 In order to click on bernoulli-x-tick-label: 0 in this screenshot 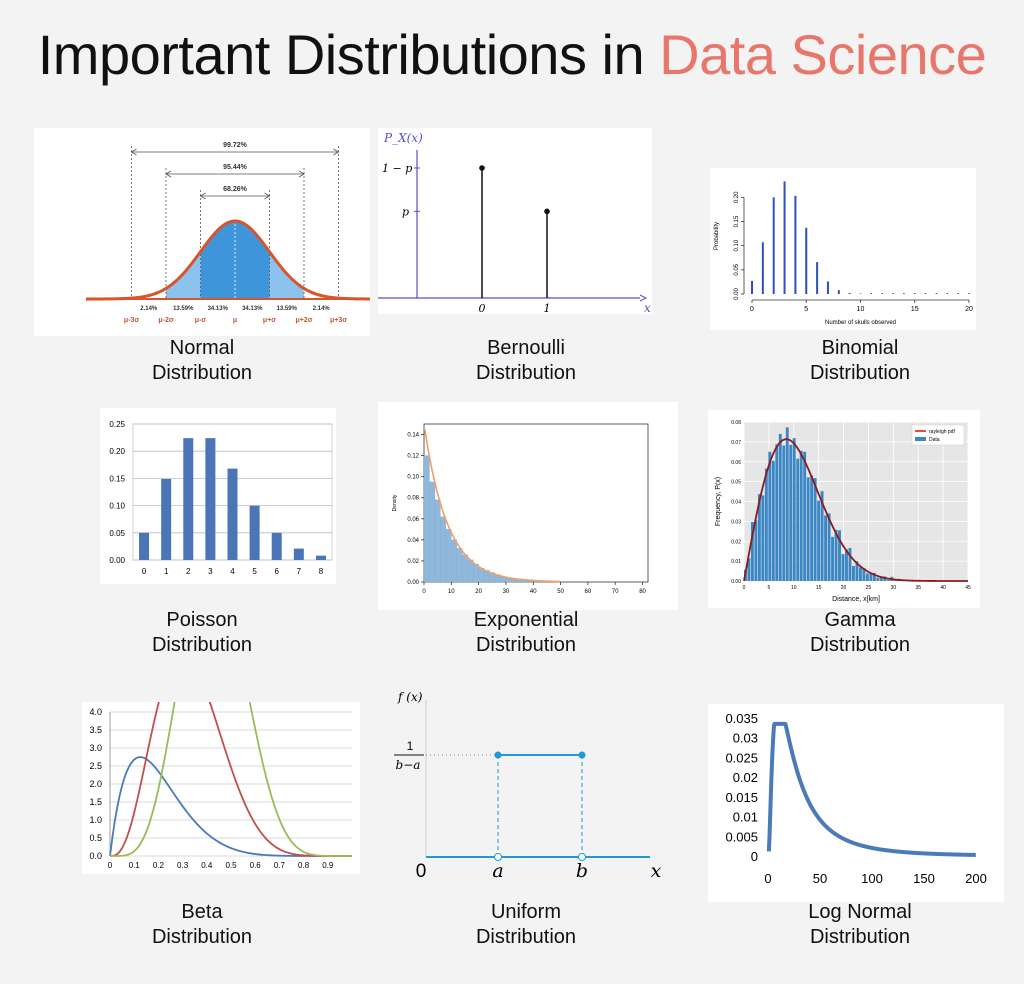, I will do `click(482, 308)`.